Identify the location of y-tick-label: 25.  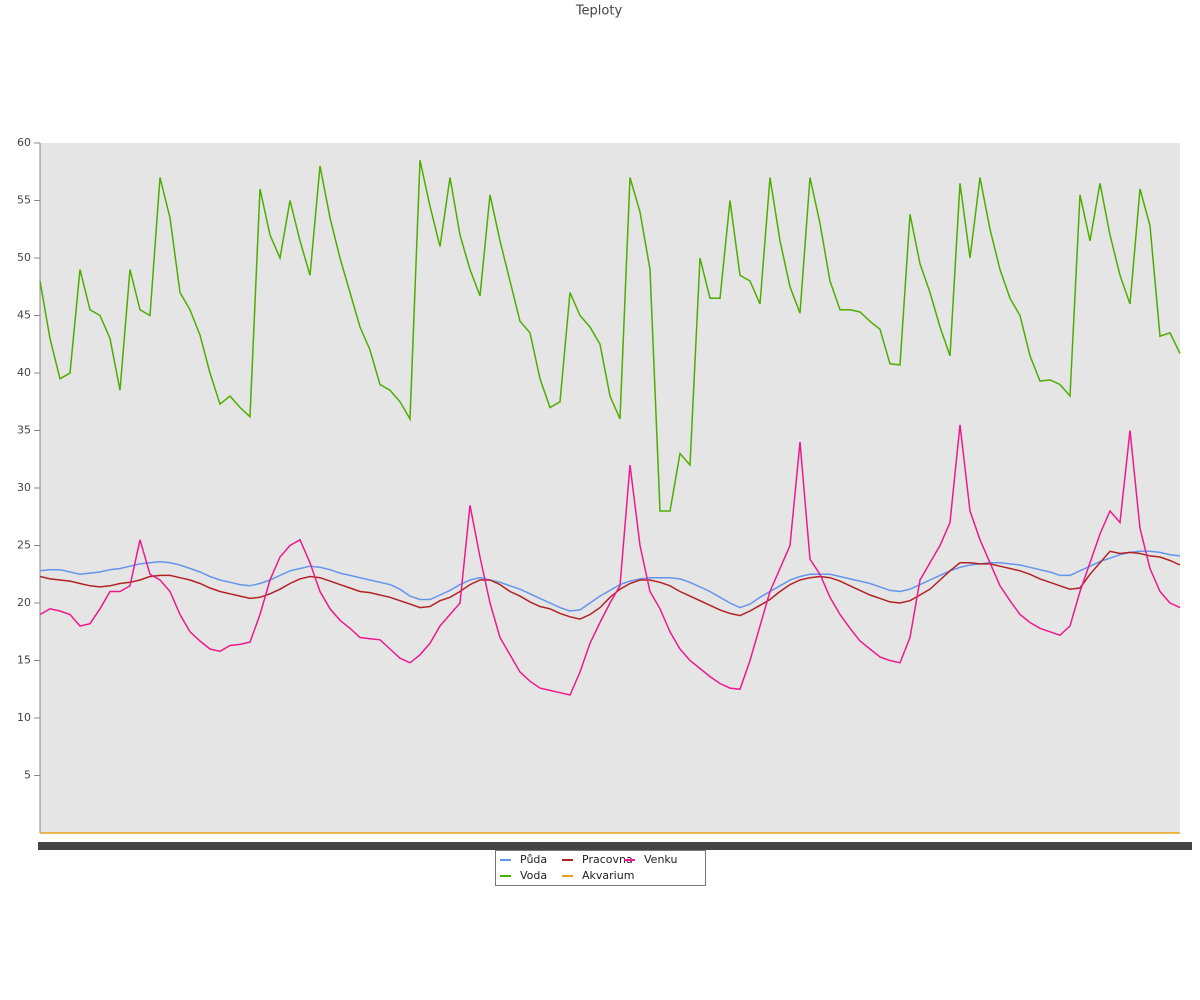
(24, 545).